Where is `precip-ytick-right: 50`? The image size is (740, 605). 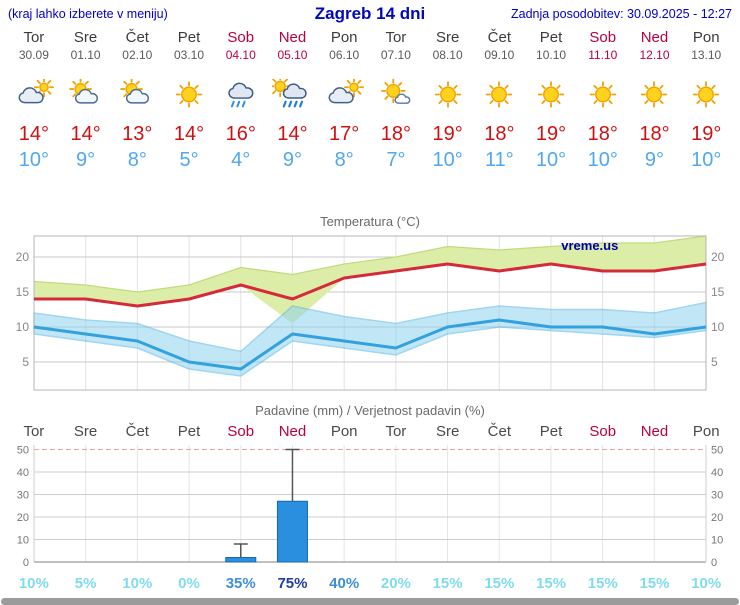 precip-ytick-right: 50 is located at coordinates (717, 450).